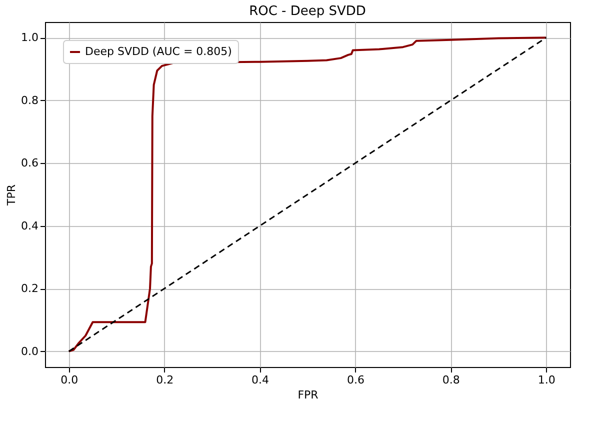 This screenshot has width=604, height=428. What do you see at coordinates (29, 37) in the screenshot?
I see `y-tick-label: 1.0` at bounding box center [29, 37].